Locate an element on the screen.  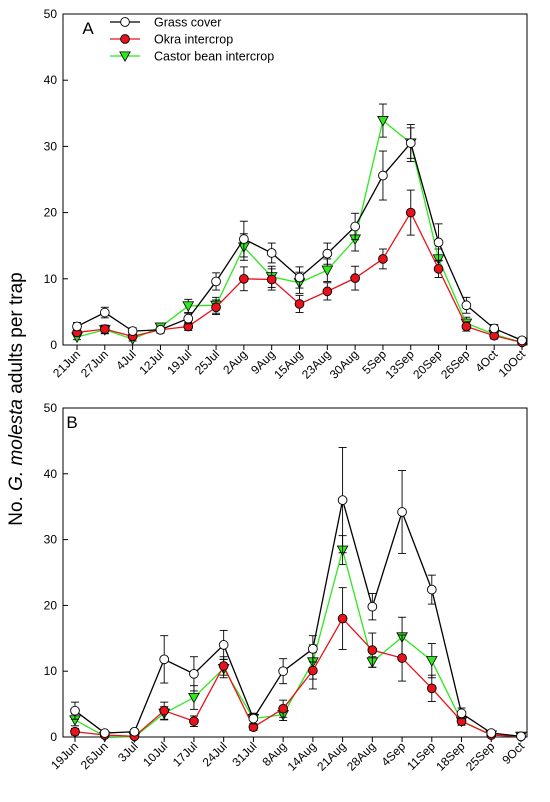
panel-b-xtick-label: 9Oct is located at coordinates (513, 753).